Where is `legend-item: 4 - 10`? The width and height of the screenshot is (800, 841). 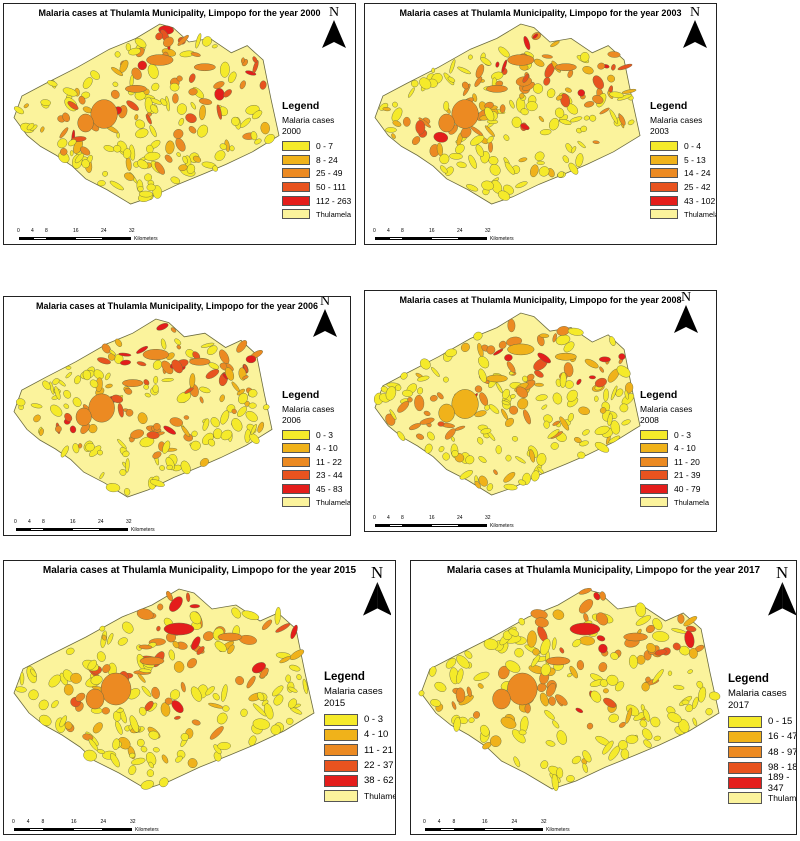 legend-item: 4 - 10 is located at coordinates (316, 449).